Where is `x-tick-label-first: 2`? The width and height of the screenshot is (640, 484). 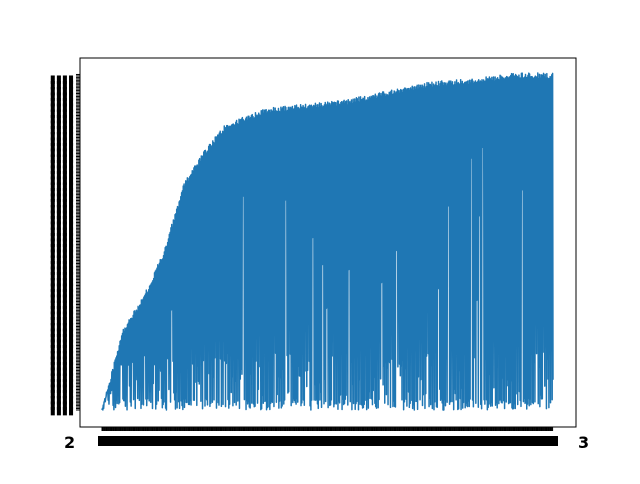 x-tick-label-first: 2 is located at coordinates (69, 442).